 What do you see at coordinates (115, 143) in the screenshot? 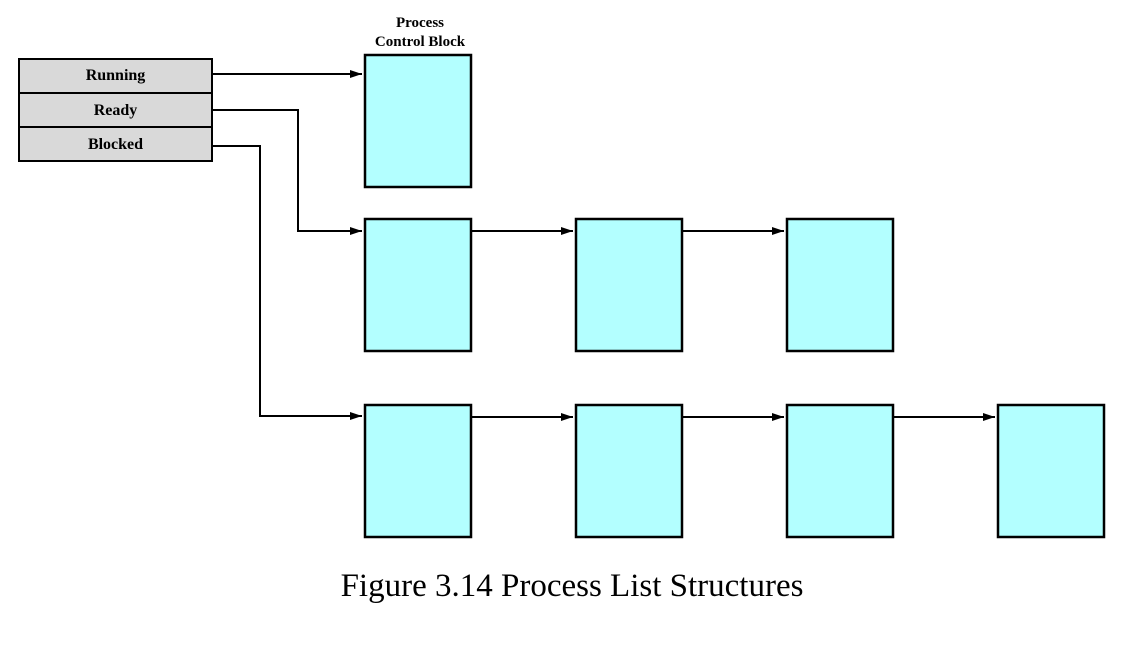
I see `state-blocked: Blocked` at bounding box center [115, 143].